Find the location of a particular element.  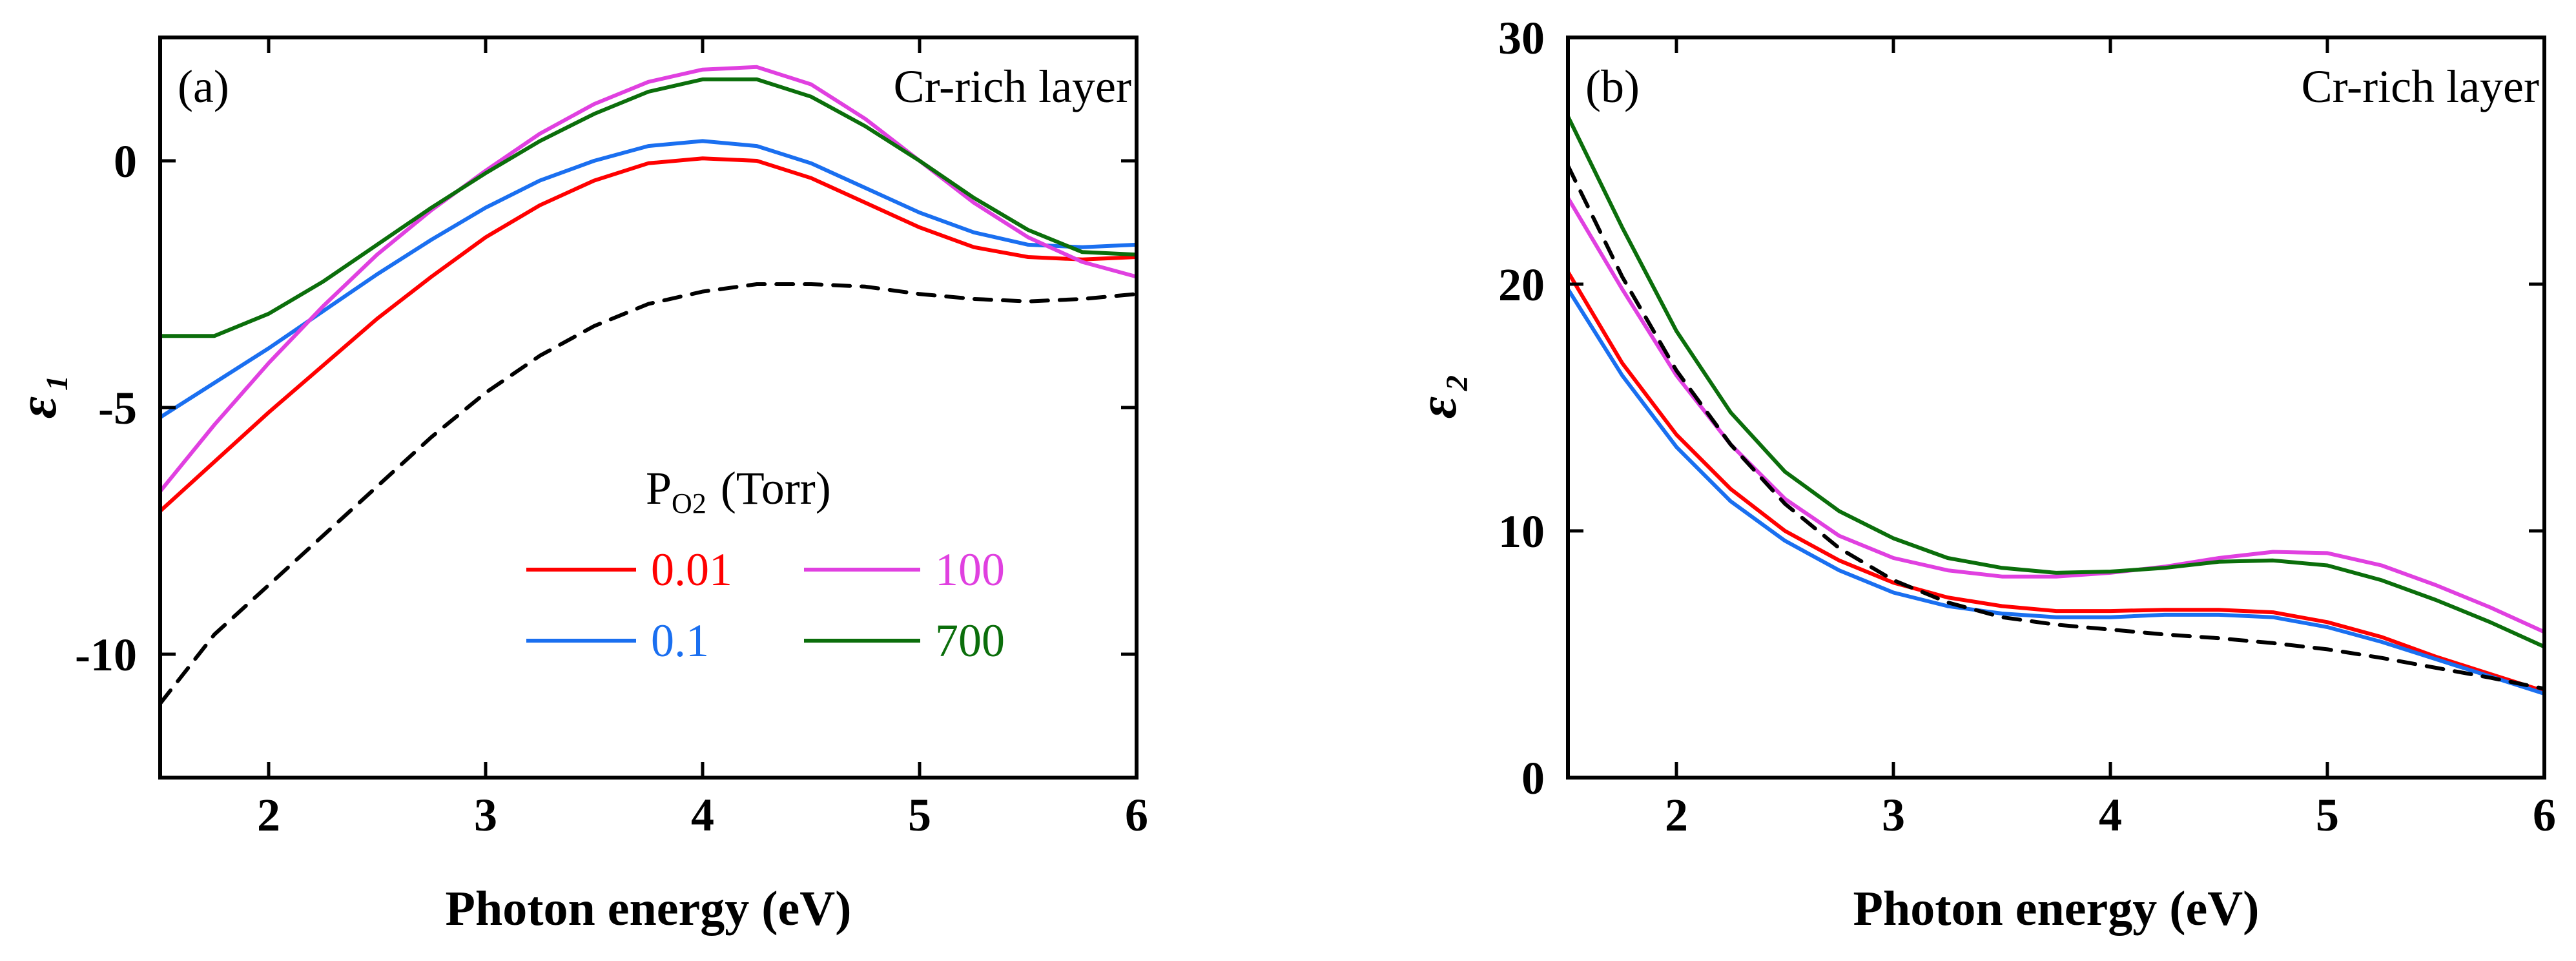

panel-a-ytick-label-0: 0 is located at coordinates (125, 161).